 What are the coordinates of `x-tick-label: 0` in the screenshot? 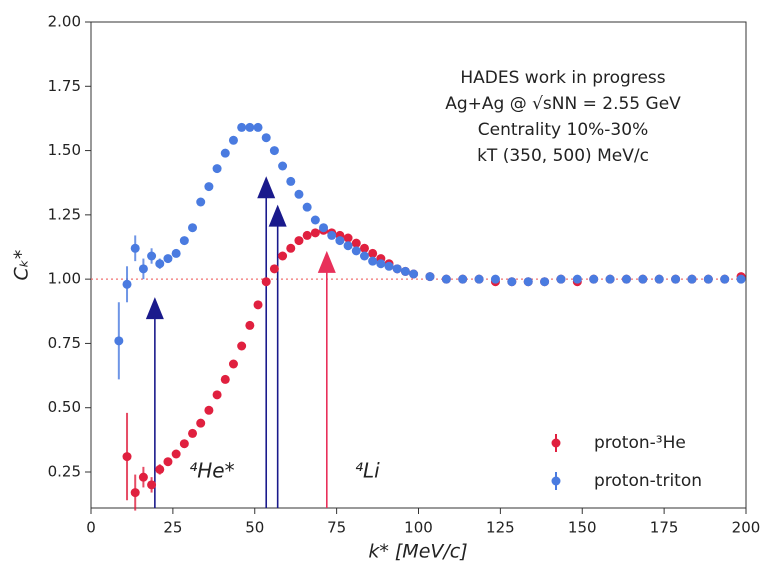 It's located at (91, 528).